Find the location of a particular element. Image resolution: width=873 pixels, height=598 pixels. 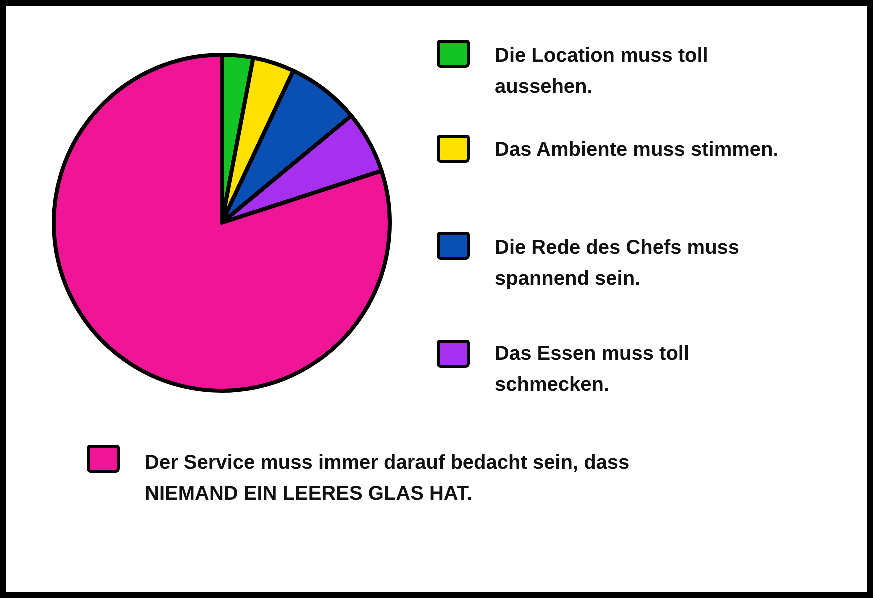

legend-label: Die Location muss toll aussehen. is located at coordinates (602, 72).